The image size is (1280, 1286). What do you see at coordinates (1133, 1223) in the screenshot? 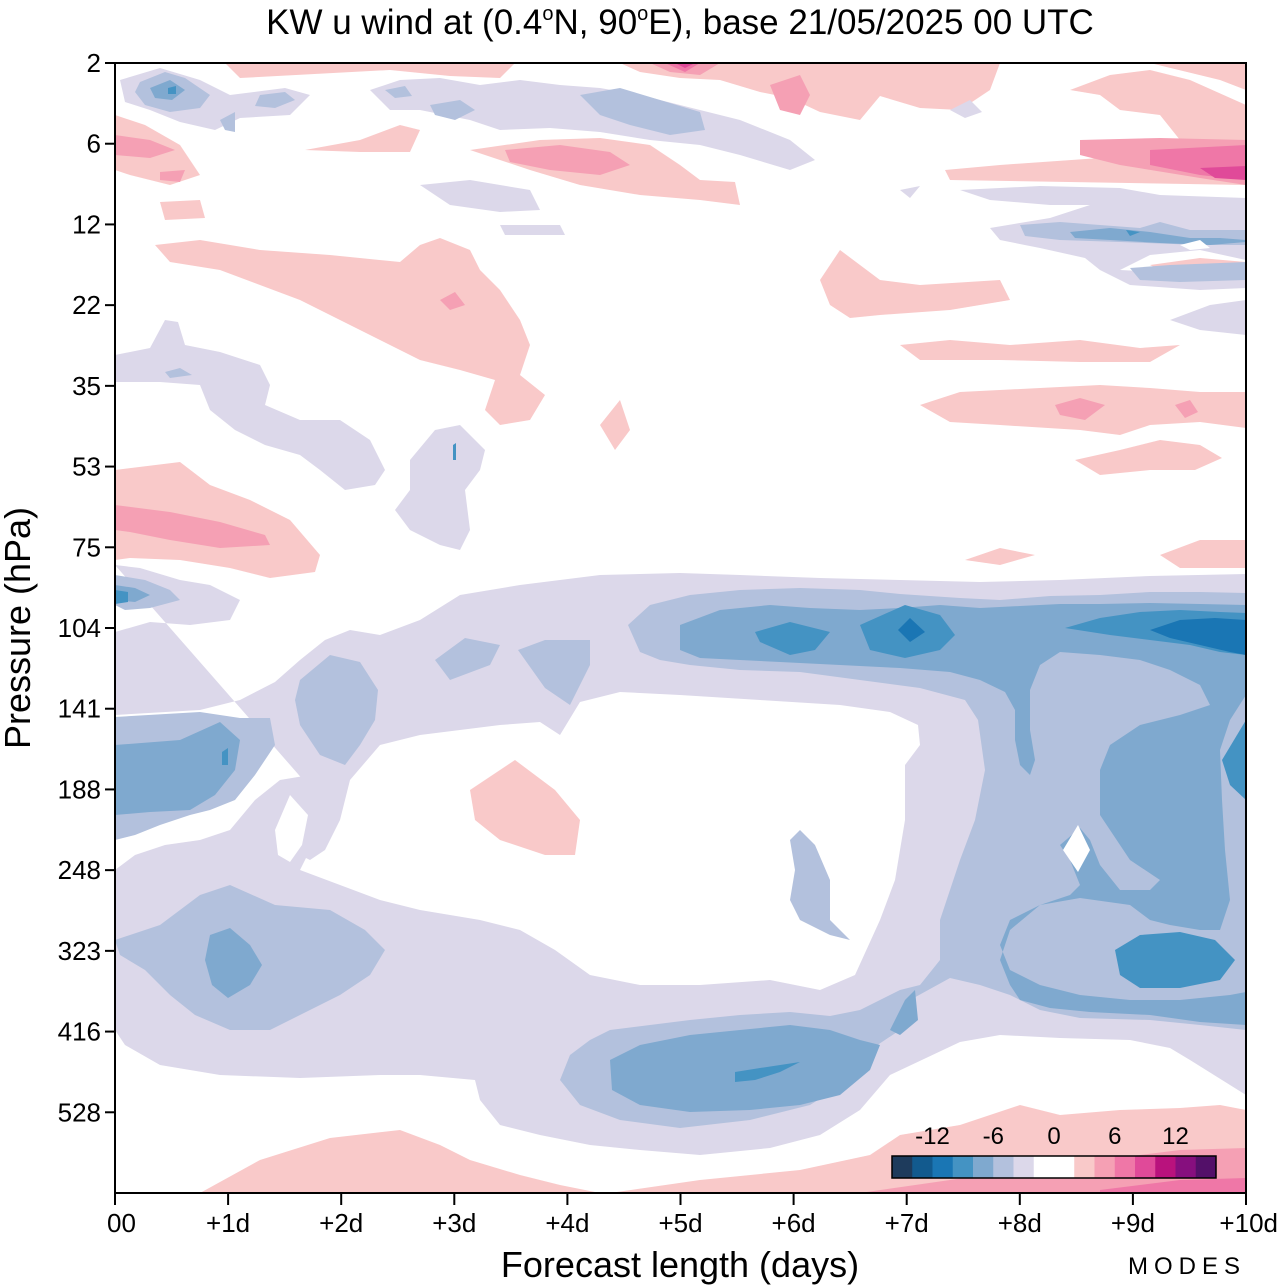
I see `x-tick-label: +9d` at bounding box center [1133, 1223].